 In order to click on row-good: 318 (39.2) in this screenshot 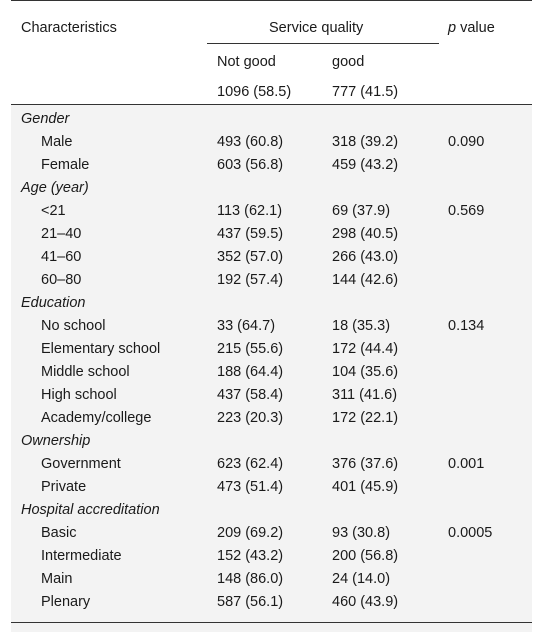, I will do `click(365, 142)`.